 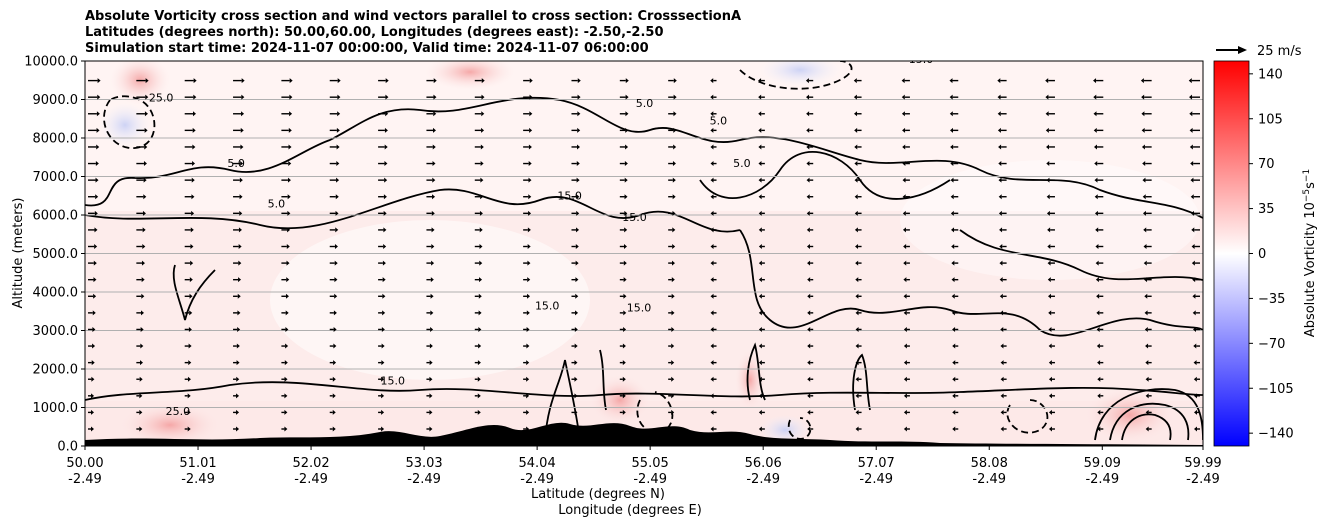 What do you see at coordinates (547, 305) in the screenshot?
I see `contour-label: 15.0` at bounding box center [547, 305].